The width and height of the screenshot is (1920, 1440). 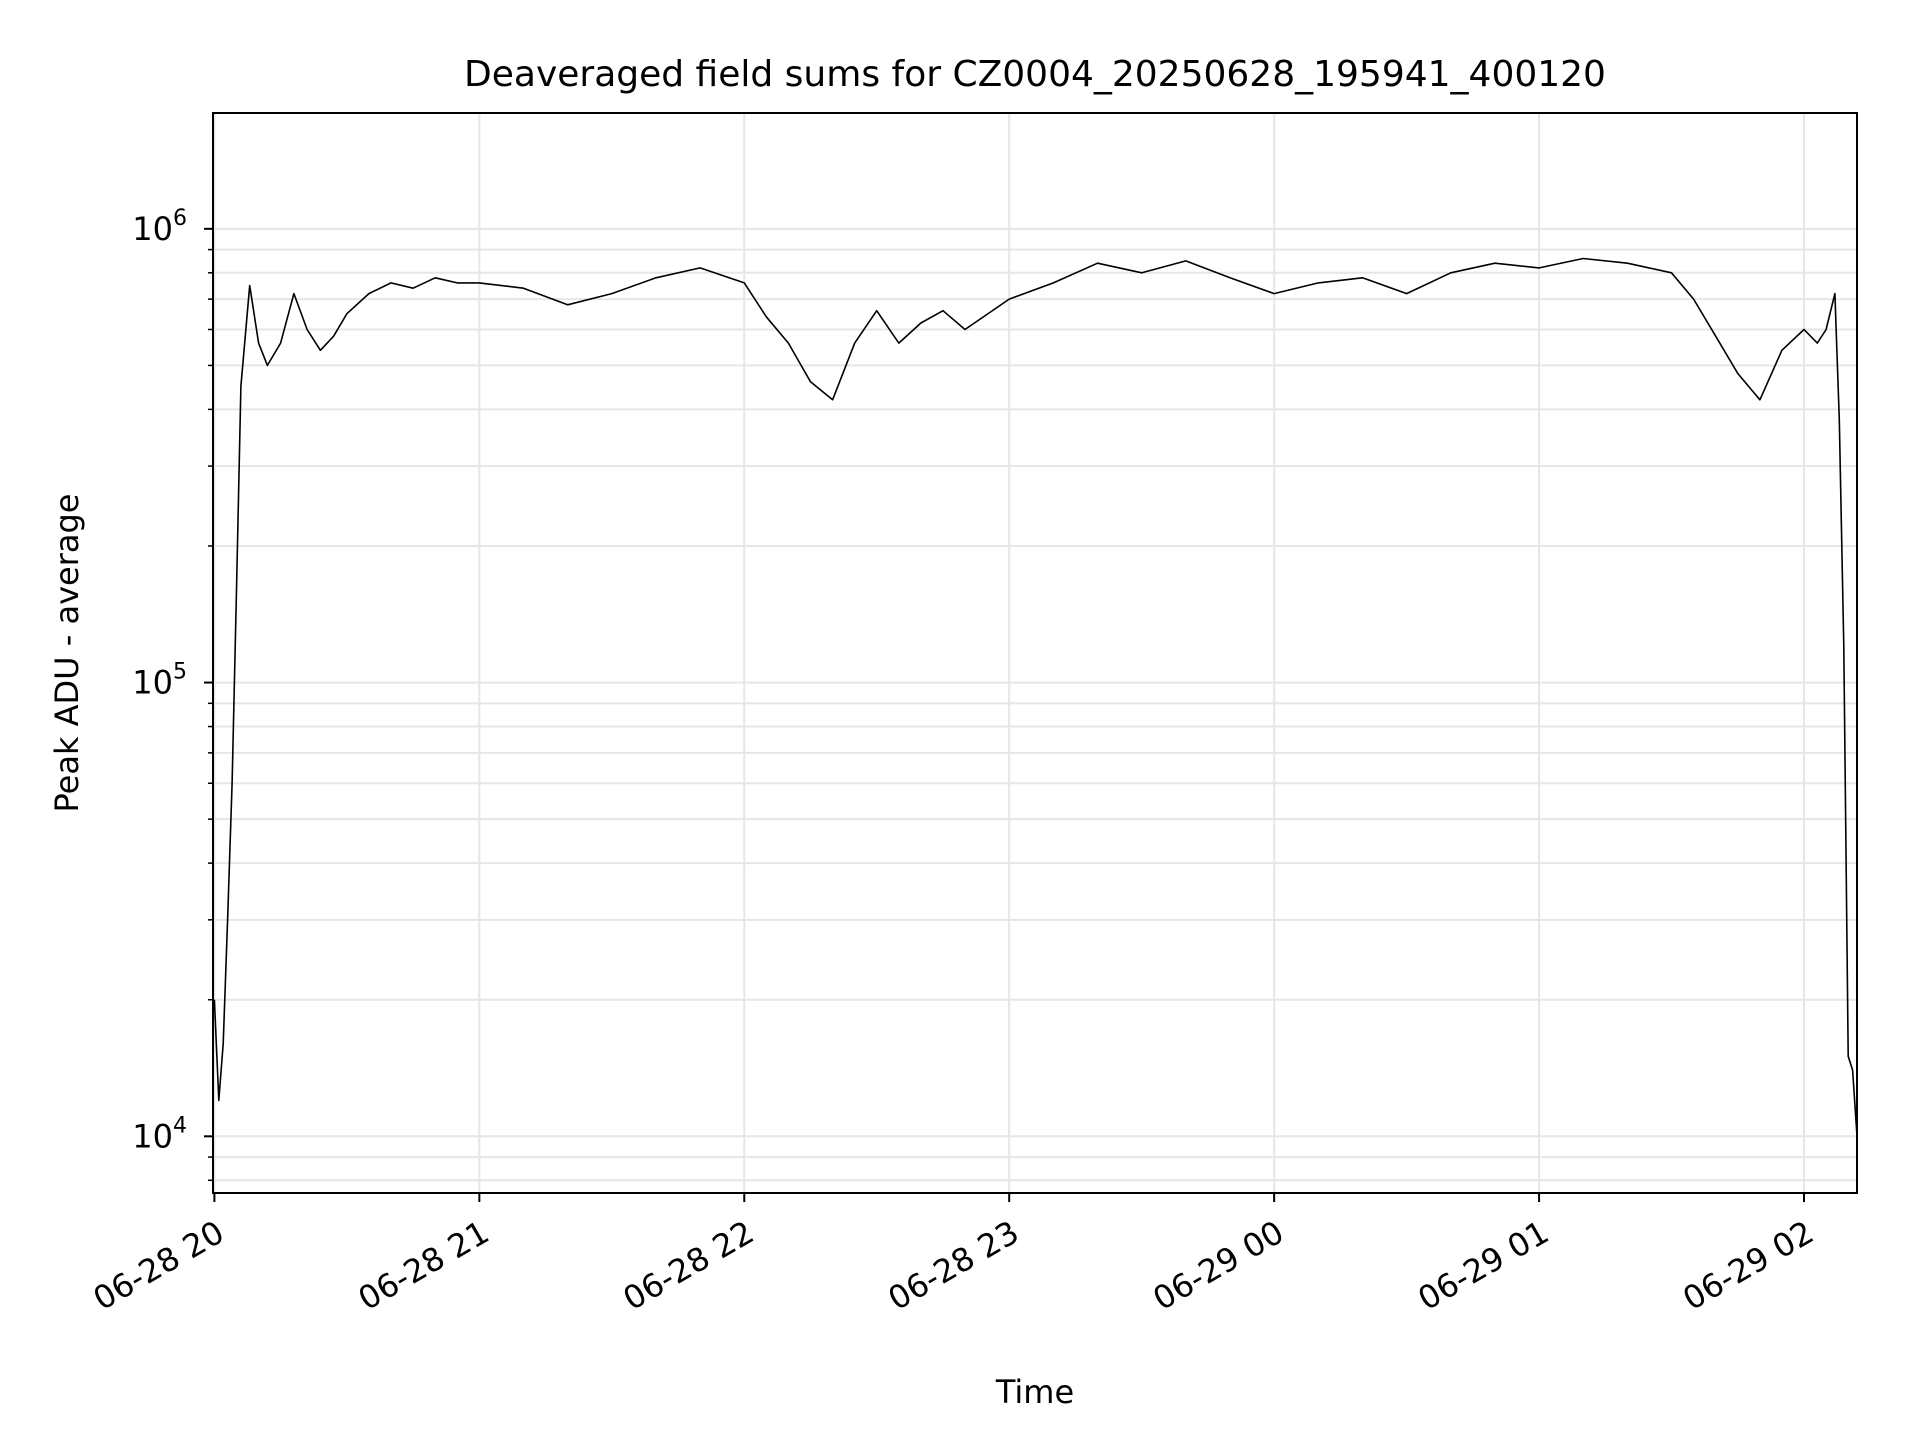 What do you see at coordinates (159, 681) in the screenshot?
I see `y-tick-label: 10⁵` at bounding box center [159, 681].